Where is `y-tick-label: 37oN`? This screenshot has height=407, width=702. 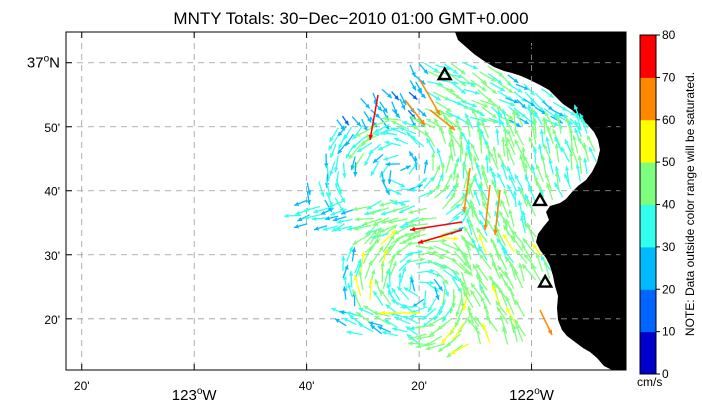 y-tick-label: 37oN is located at coordinates (43, 63).